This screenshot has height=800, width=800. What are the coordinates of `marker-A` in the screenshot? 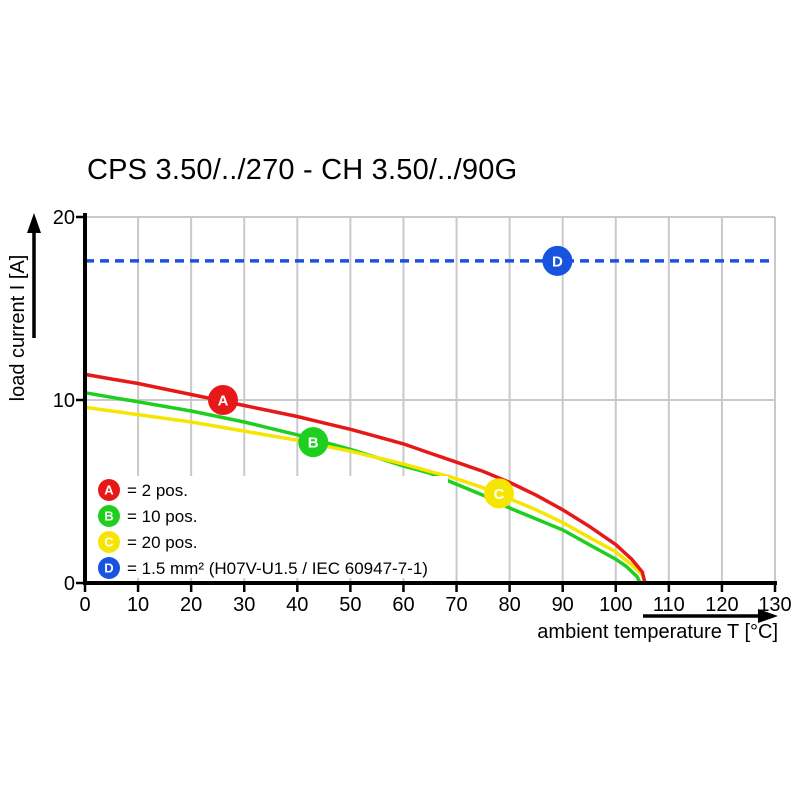 It's located at (223, 400).